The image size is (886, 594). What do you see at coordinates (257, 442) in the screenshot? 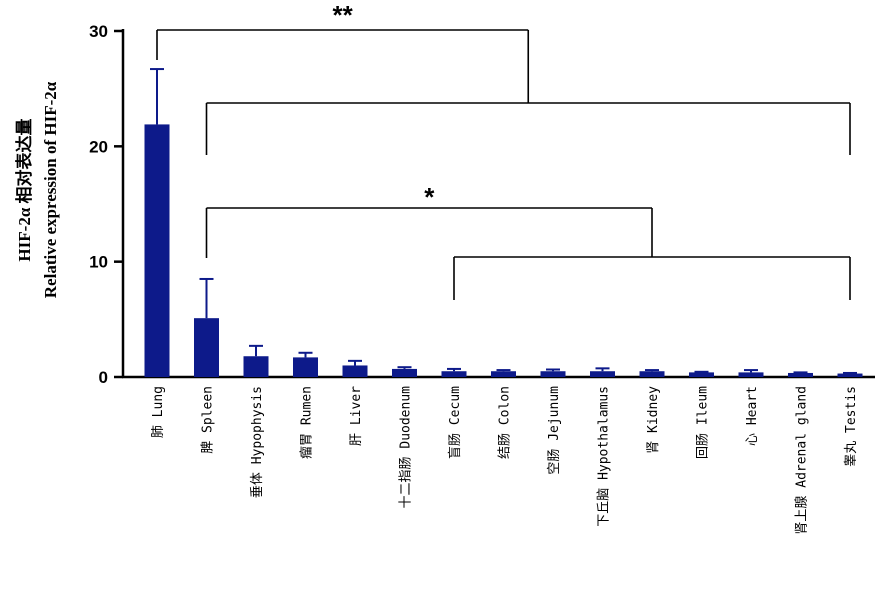
I see `x-label-2: 垂体 Hypophysis` at bounding box center [257, 442].